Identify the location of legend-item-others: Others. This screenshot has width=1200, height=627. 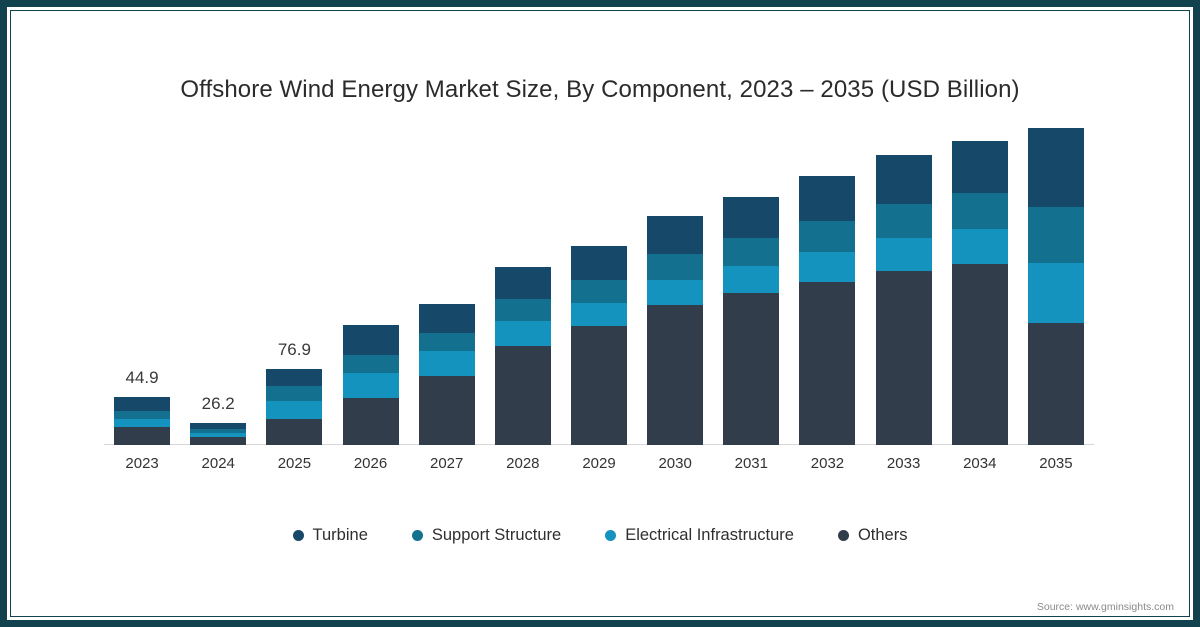
(872, 535).